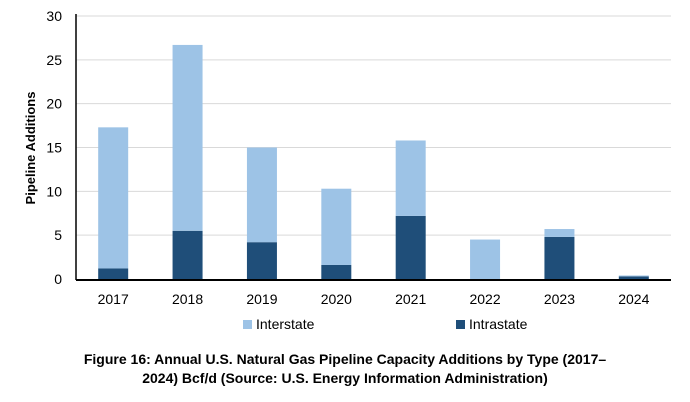 The width and height of the screenshot is (690, 402). What do you see at coordinates (54, 16) in the screenshot?
I see `y-tick-label: 30` at bounding box center [54, 16].